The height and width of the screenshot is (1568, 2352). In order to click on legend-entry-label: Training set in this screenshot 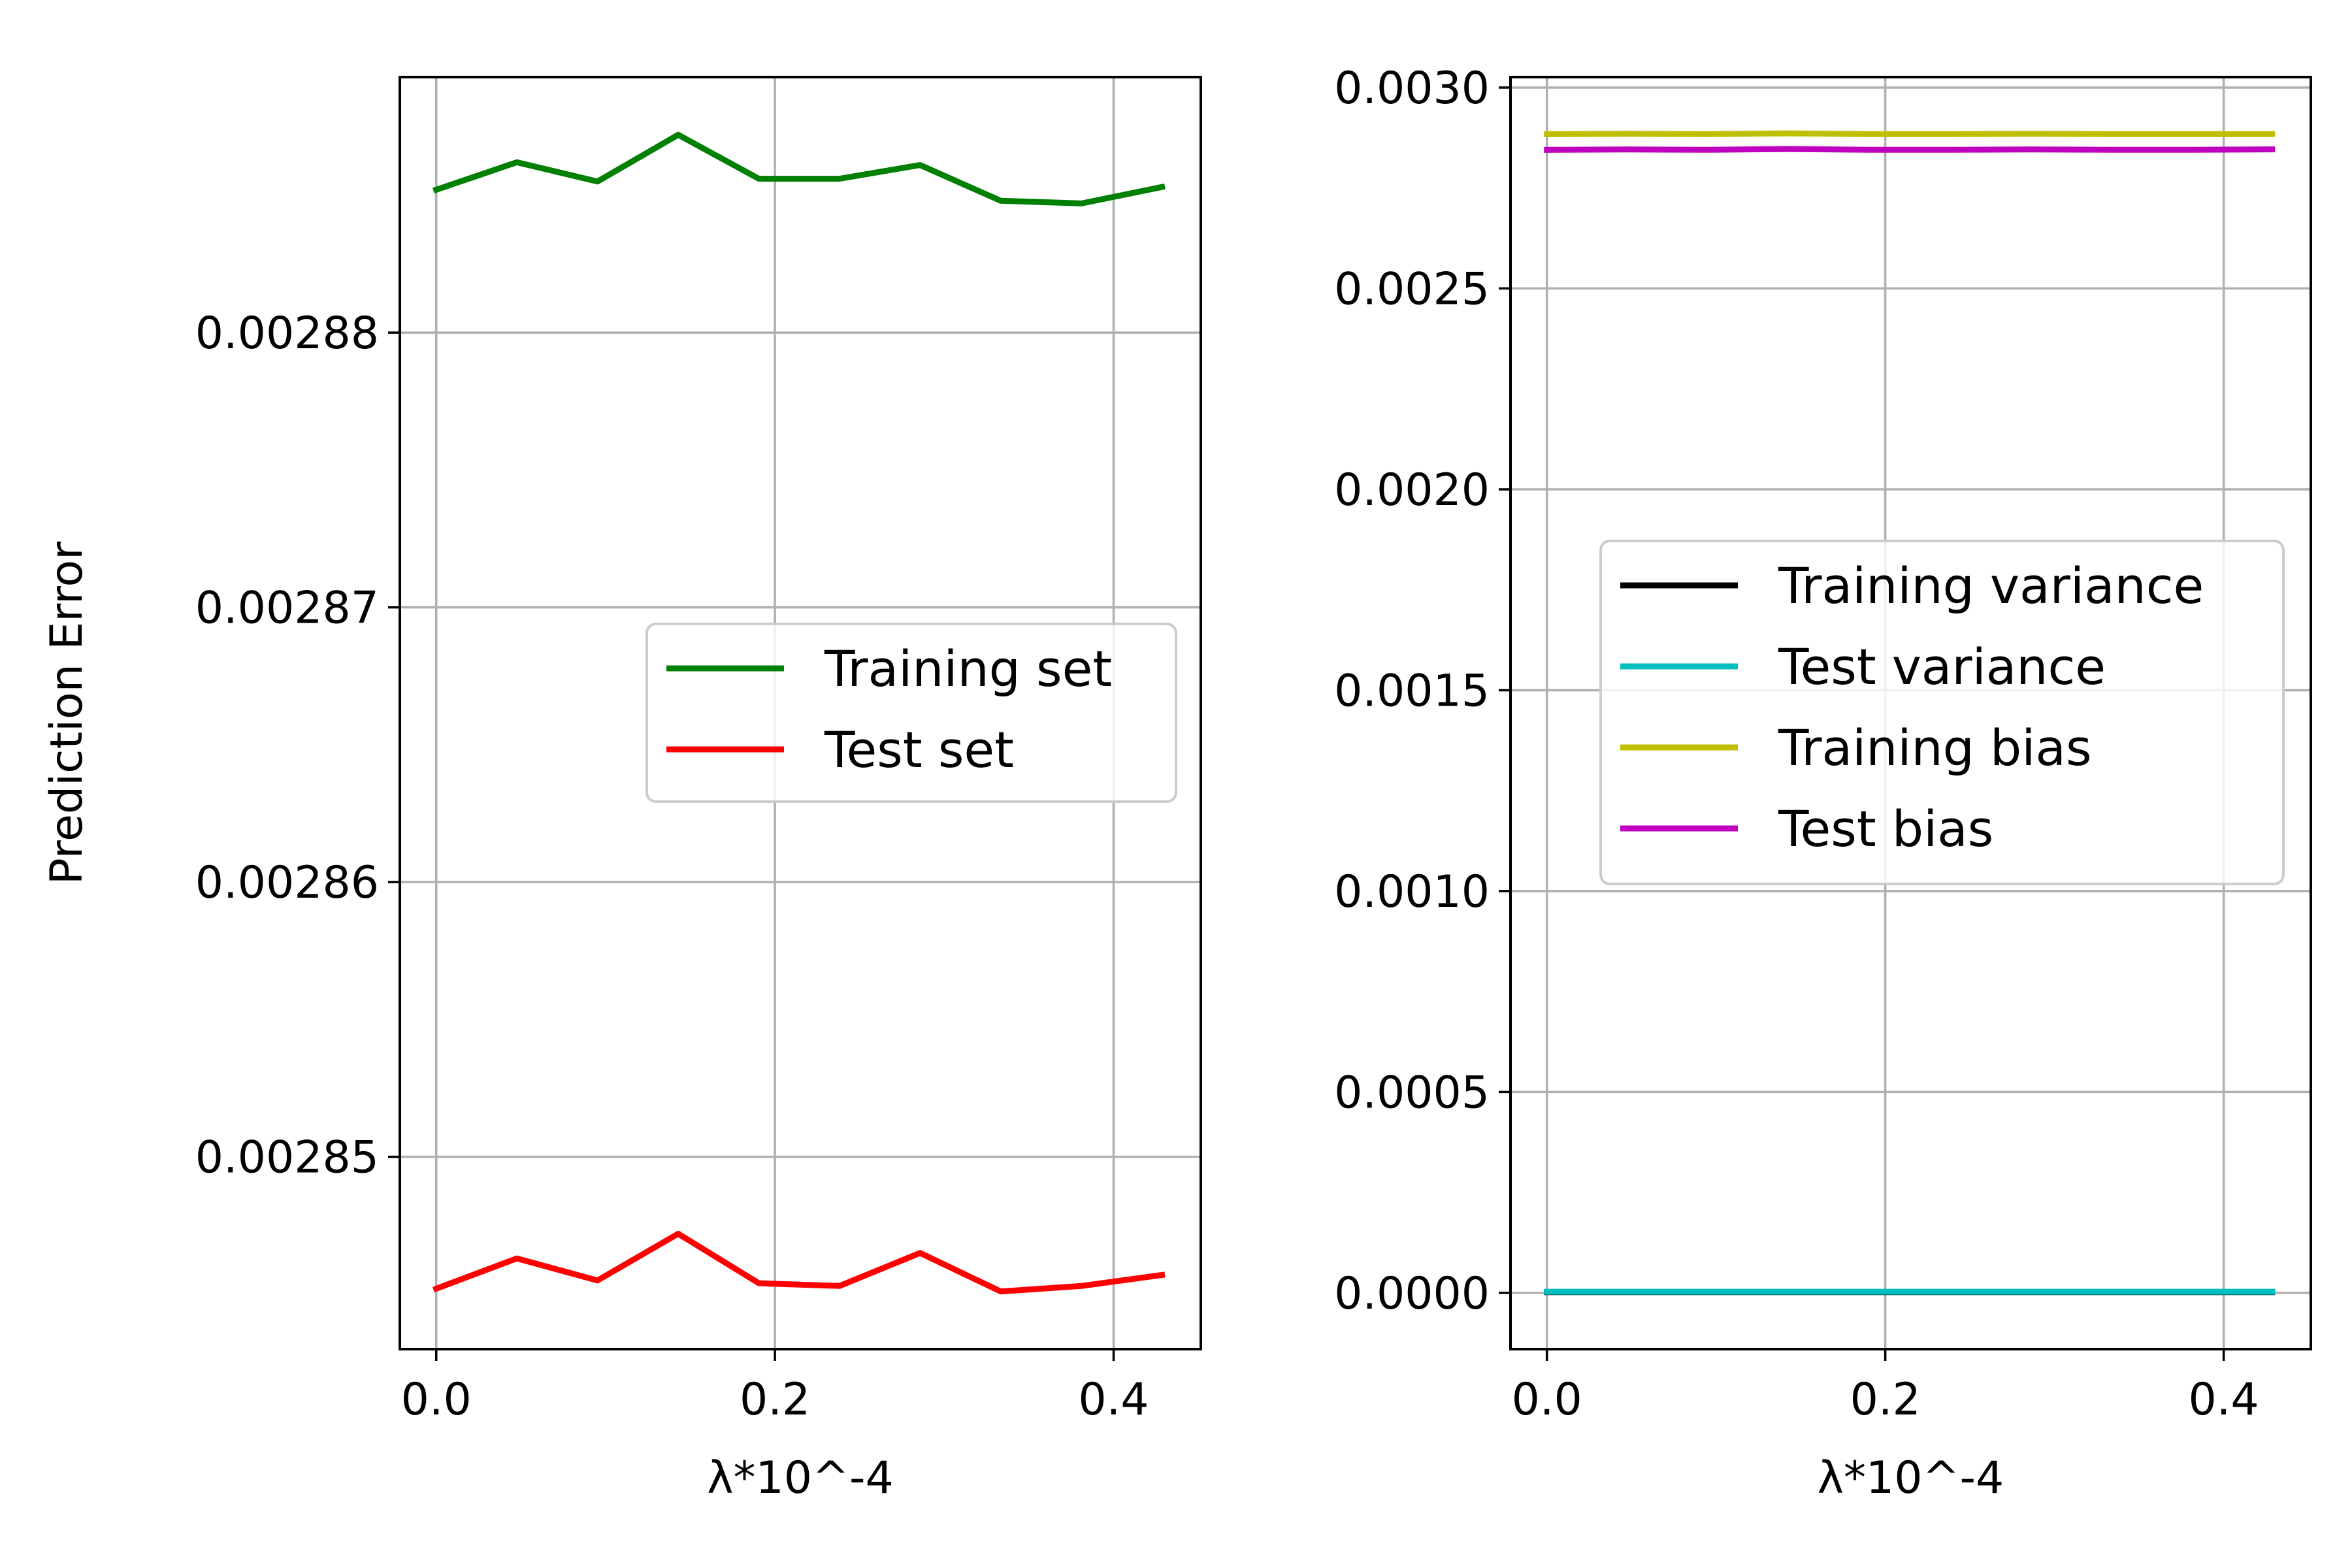, I will do `click(968, 669)`.